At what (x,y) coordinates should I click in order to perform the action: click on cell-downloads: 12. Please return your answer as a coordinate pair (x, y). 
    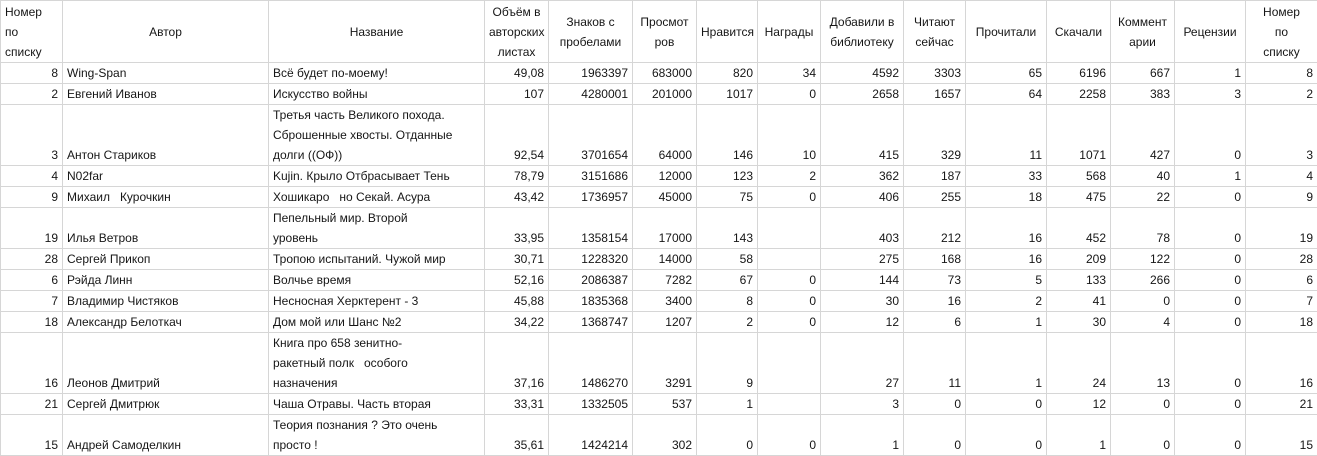
    Looking at the image, I should click on (1079, 404).